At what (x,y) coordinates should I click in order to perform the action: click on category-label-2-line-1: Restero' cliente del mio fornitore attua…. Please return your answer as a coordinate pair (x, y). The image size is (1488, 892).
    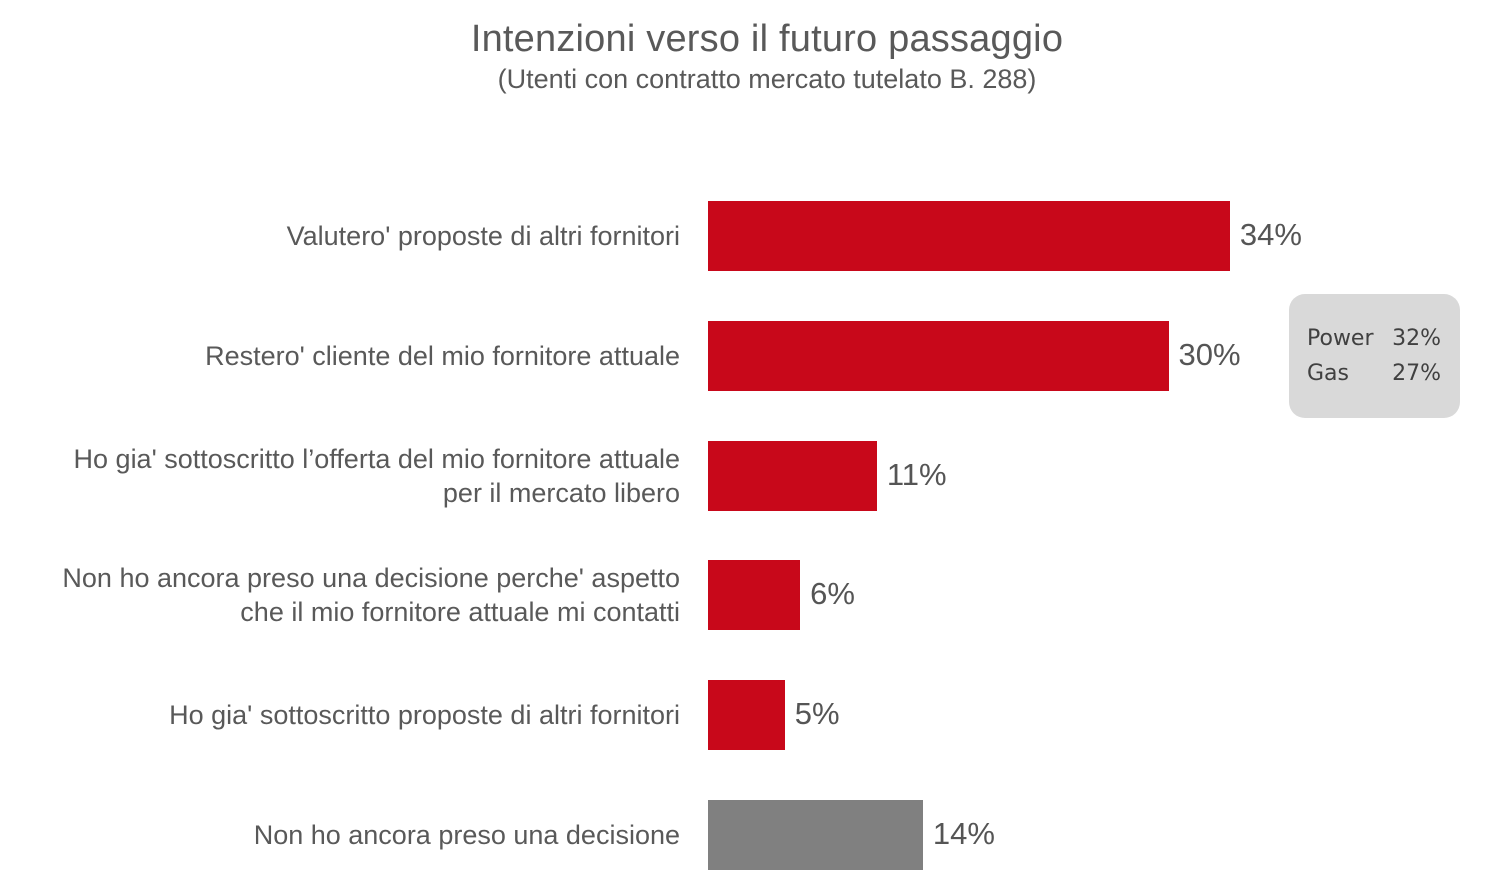
    Looking at the image, I should click on (442, 355).